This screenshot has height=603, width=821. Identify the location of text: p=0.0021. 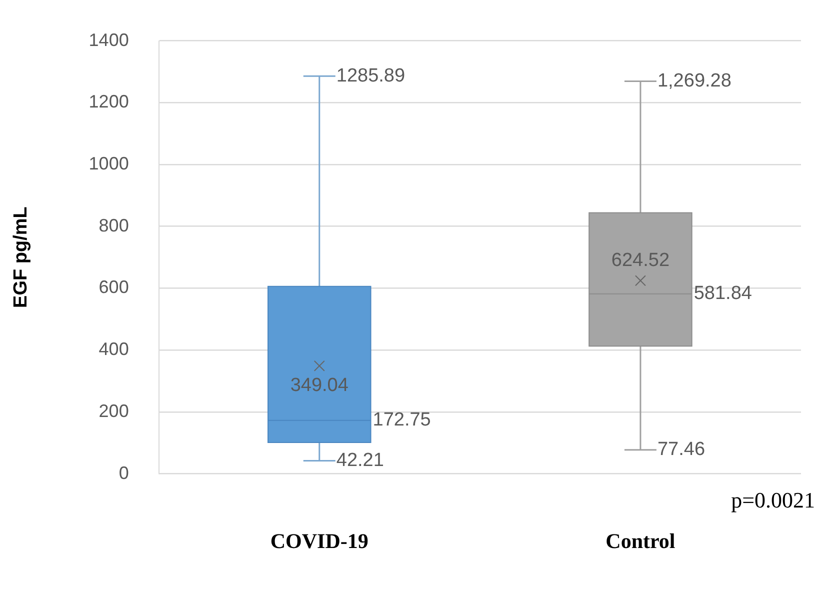
(773, 500).